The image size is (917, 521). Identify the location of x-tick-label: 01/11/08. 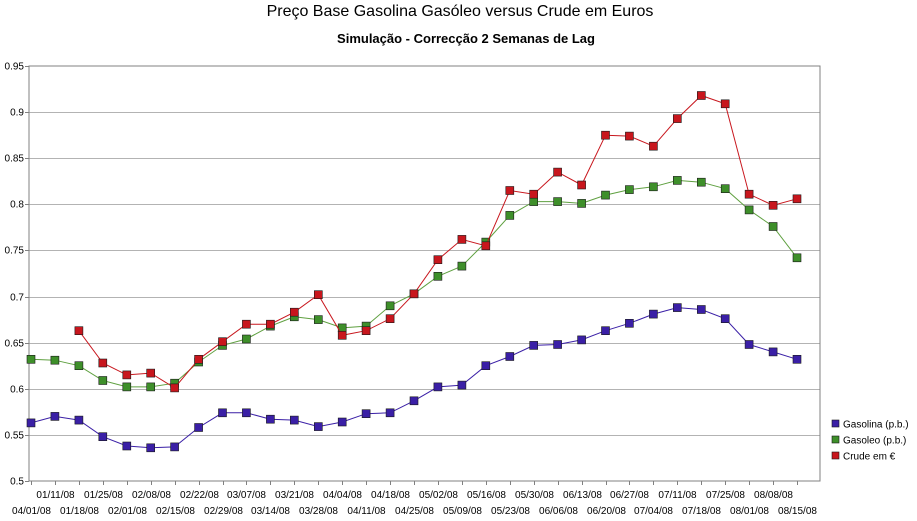
(55, 495).